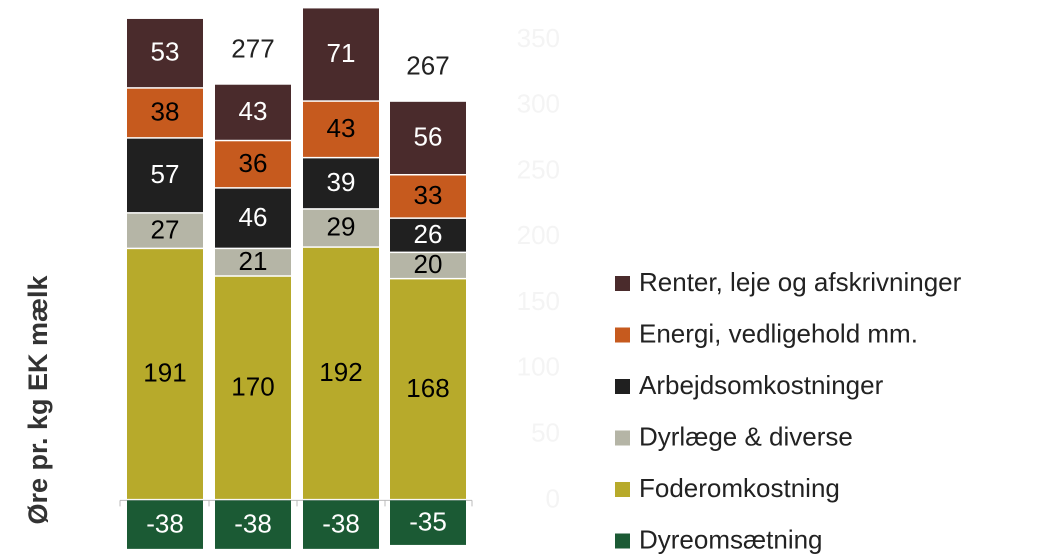 This screenshot has width=1042, height=558. I want to click on total-label: 277, so click(252, 49).